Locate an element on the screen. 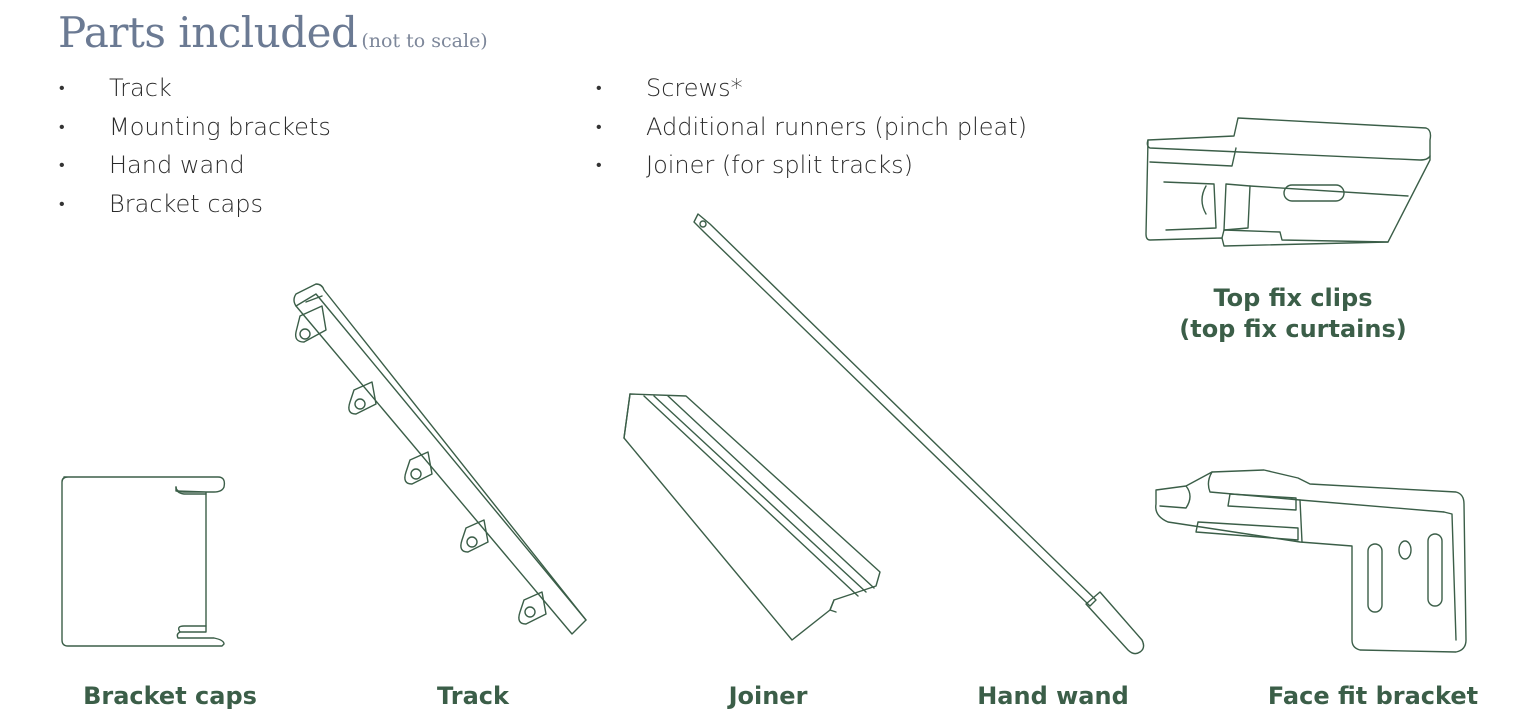 Image resolution: width=1536 pixels, height=728 pixels. track-illustration is located at coordinates (440, 459).